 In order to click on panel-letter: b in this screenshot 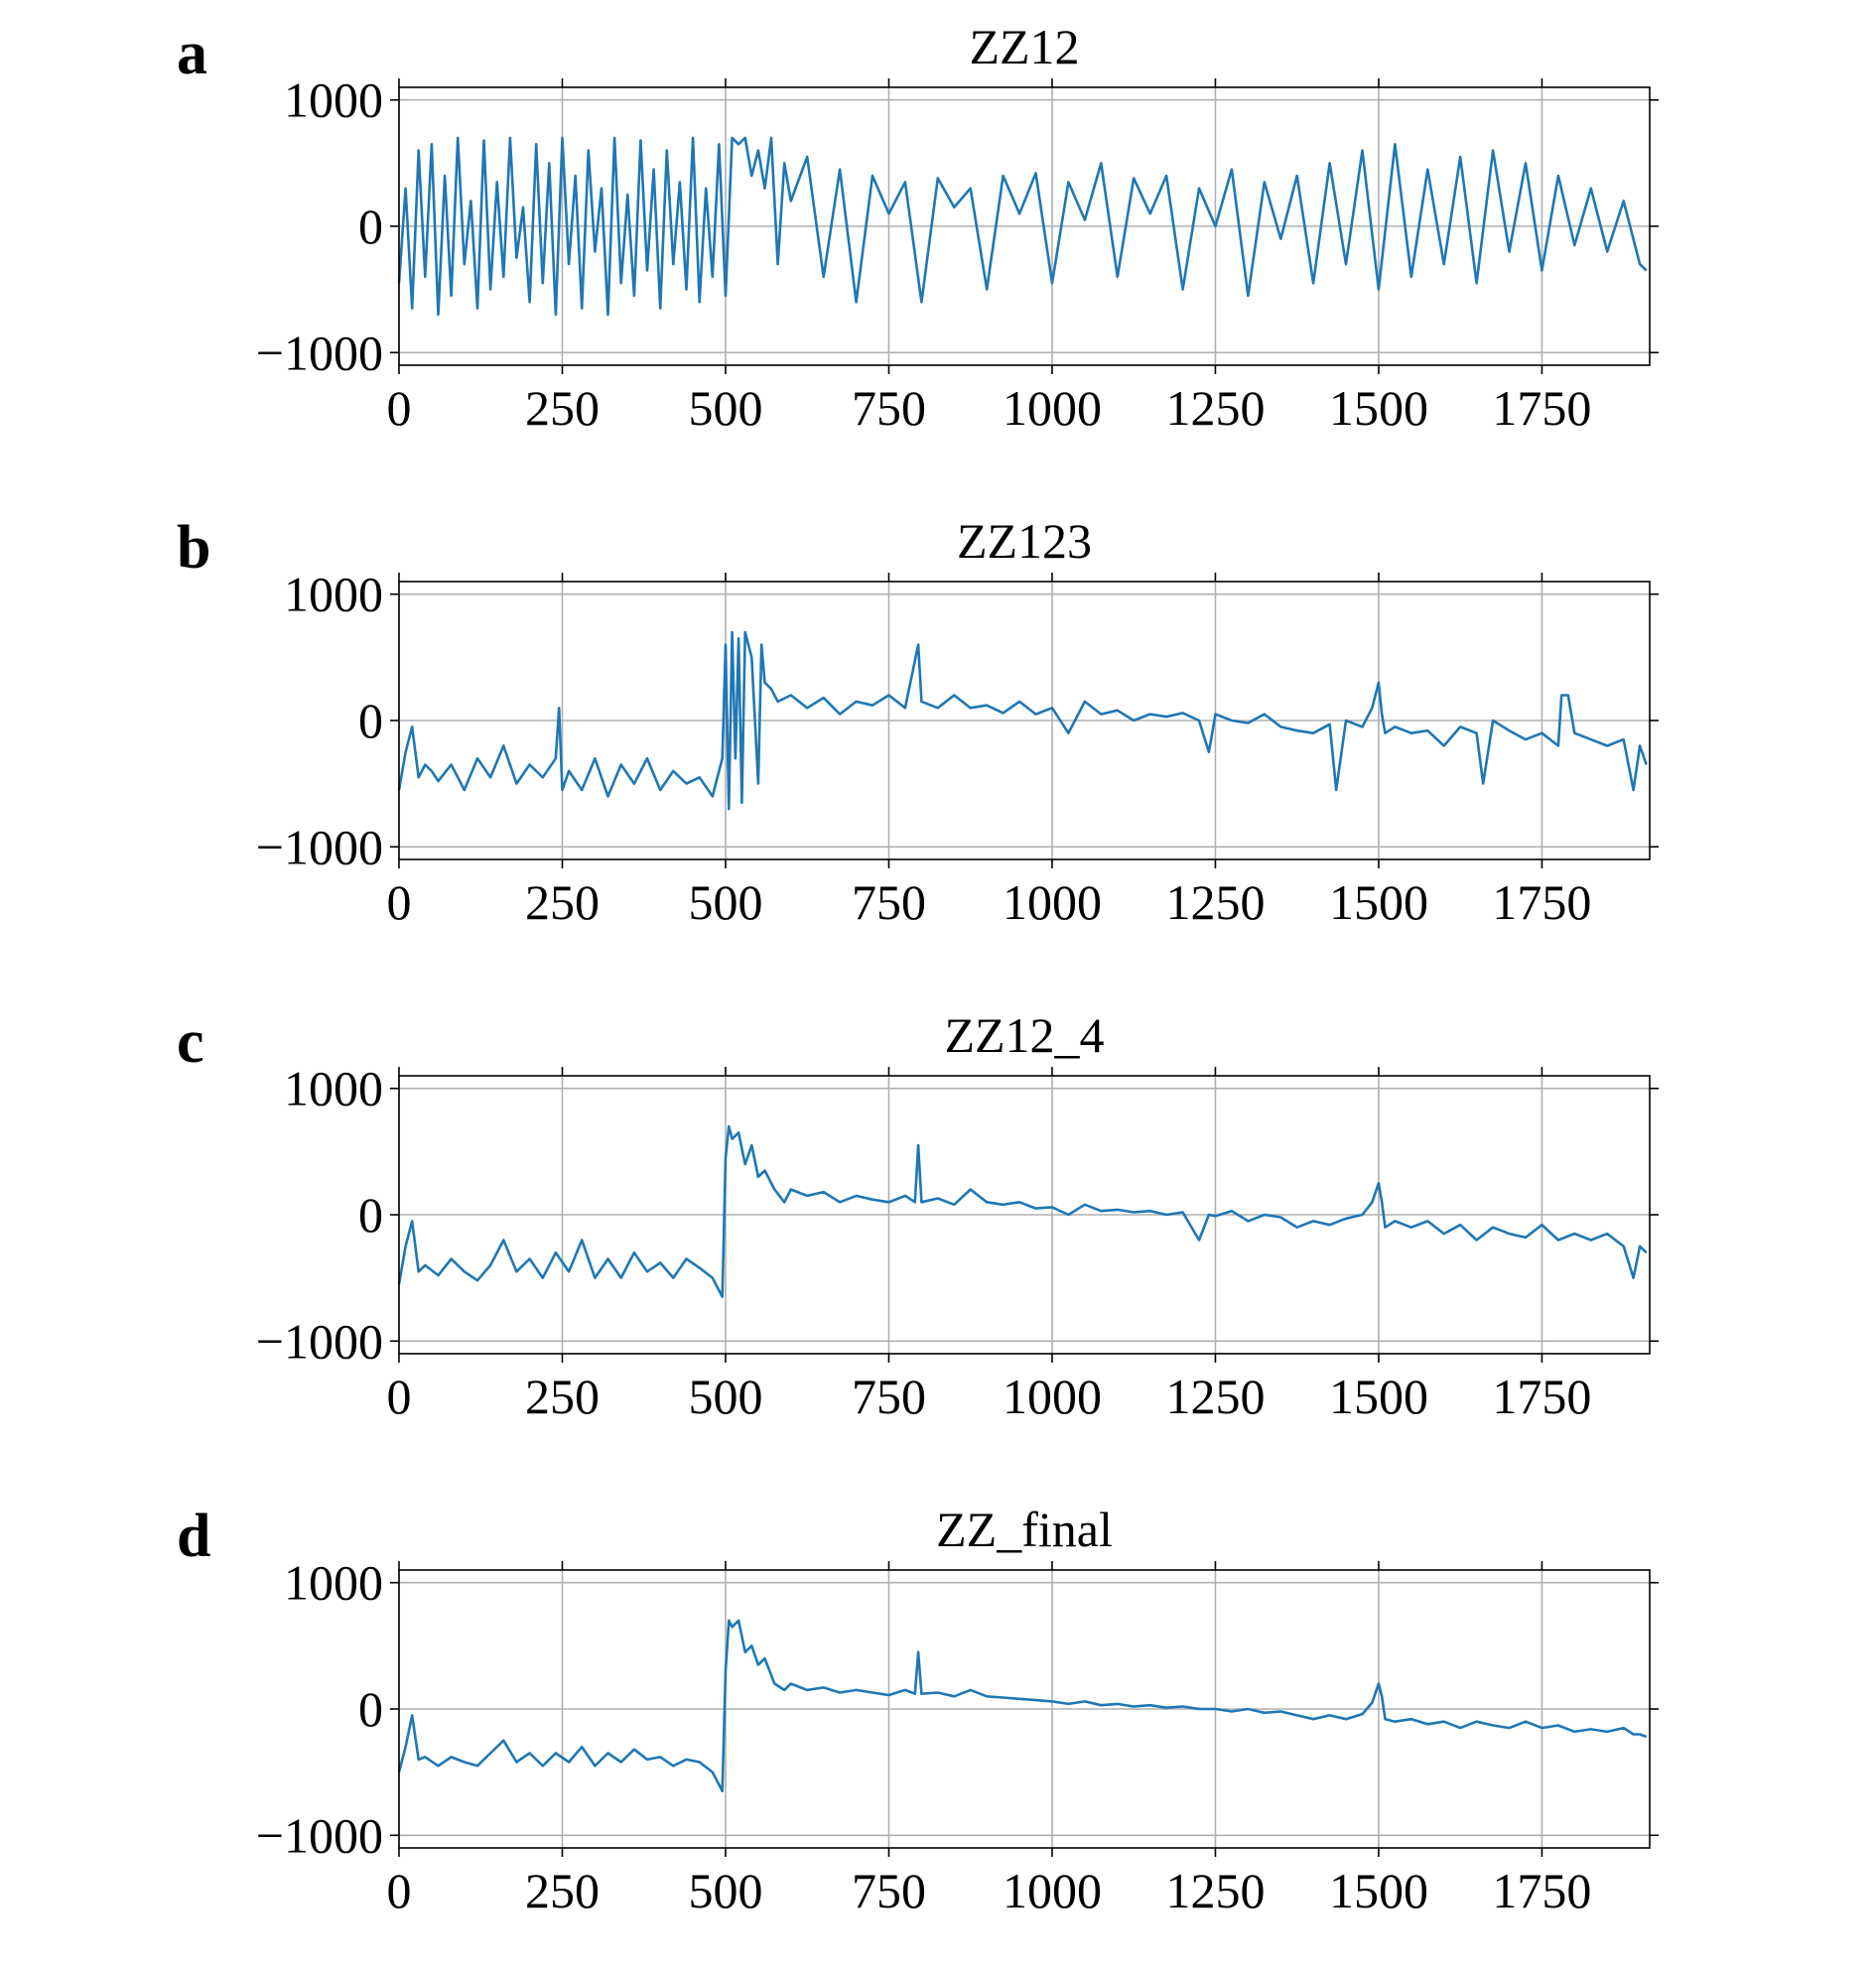, I will do `click(193, 548)`.